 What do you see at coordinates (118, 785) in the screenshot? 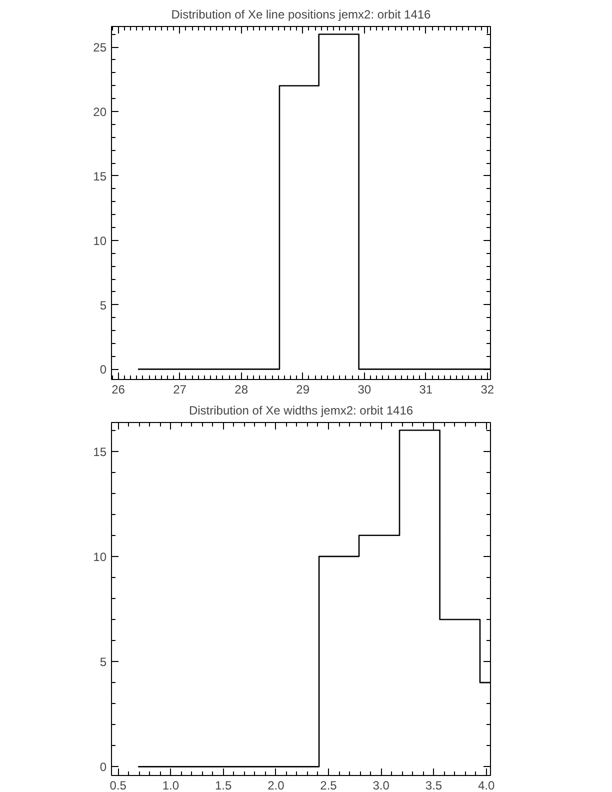
I see `x-tick-label: 0.5` at bounding box center [118, 785].